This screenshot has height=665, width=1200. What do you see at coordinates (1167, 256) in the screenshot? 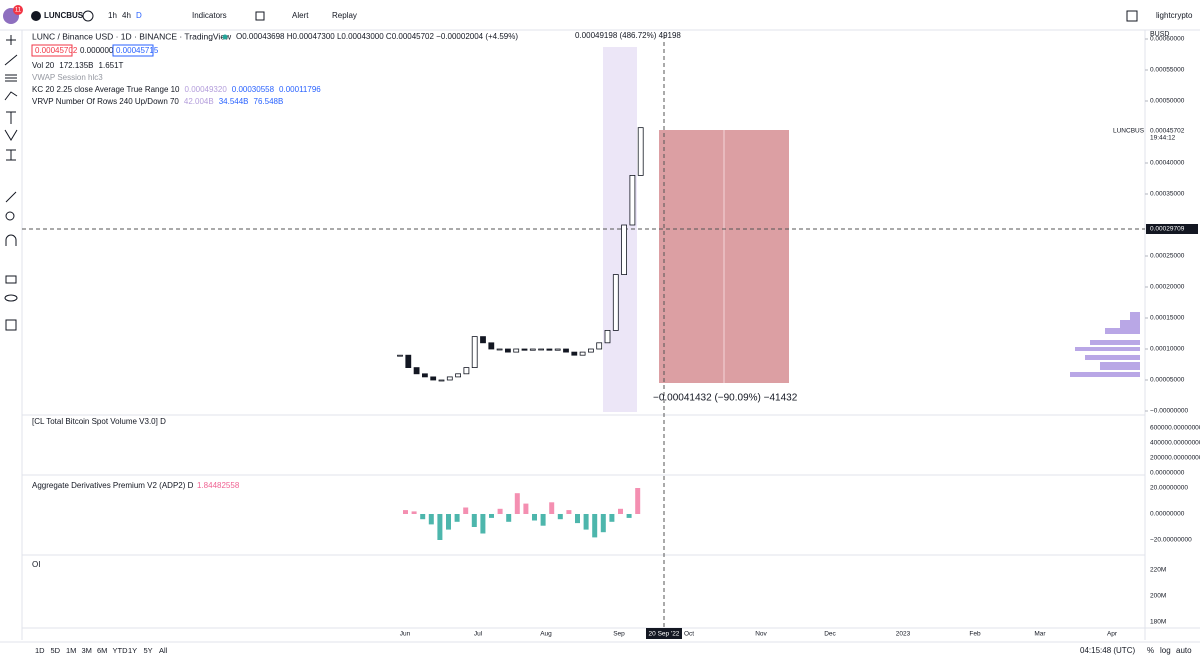
I see `price-tick-label: 0.00025000` at bounding box center [1167, 256].